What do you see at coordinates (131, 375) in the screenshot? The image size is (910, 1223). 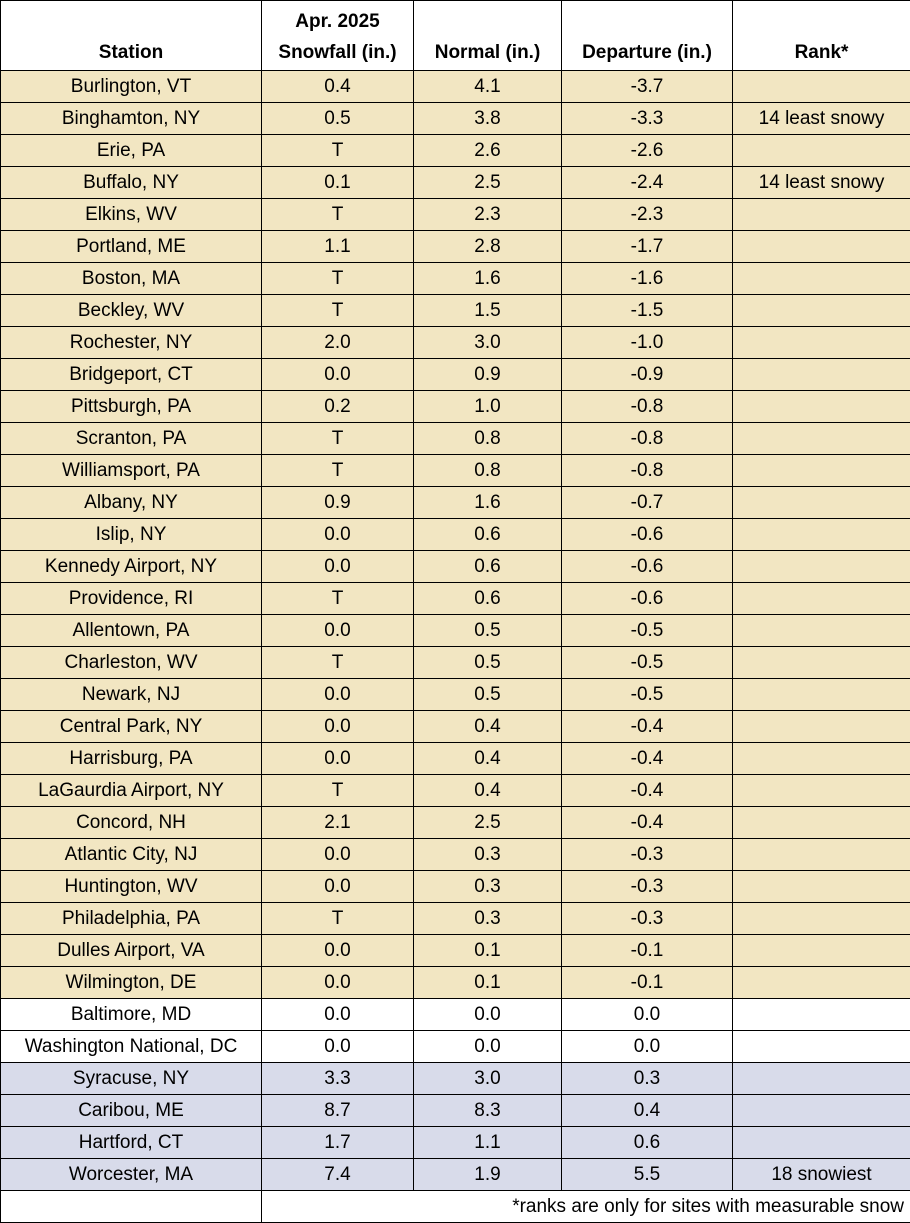 I see `cell-station: Bridgeport, CT` at bounding box center [131, 375].